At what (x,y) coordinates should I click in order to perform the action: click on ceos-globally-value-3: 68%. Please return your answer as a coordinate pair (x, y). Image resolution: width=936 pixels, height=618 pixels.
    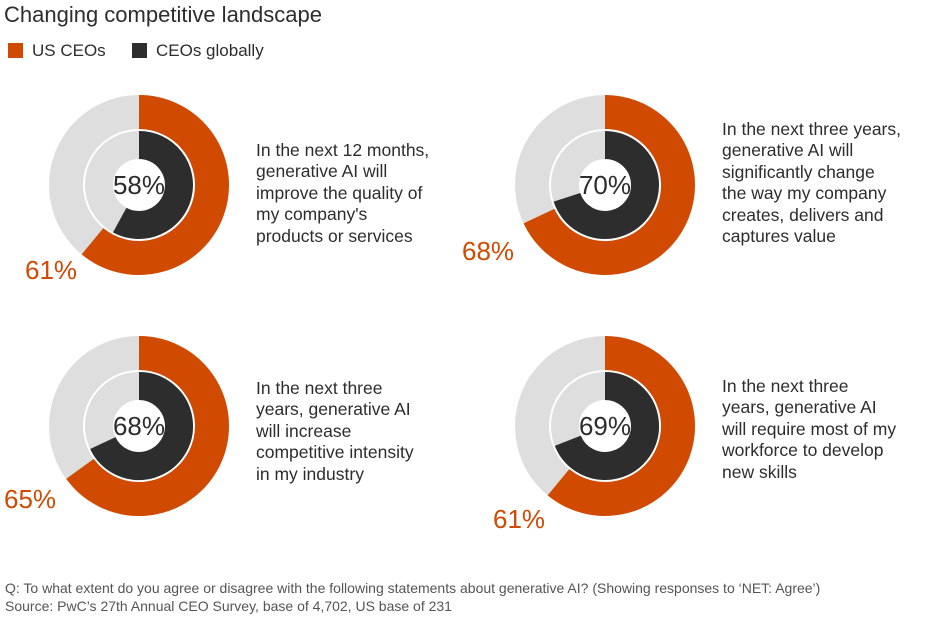
    Looking at the image, I should click on (139, 426).